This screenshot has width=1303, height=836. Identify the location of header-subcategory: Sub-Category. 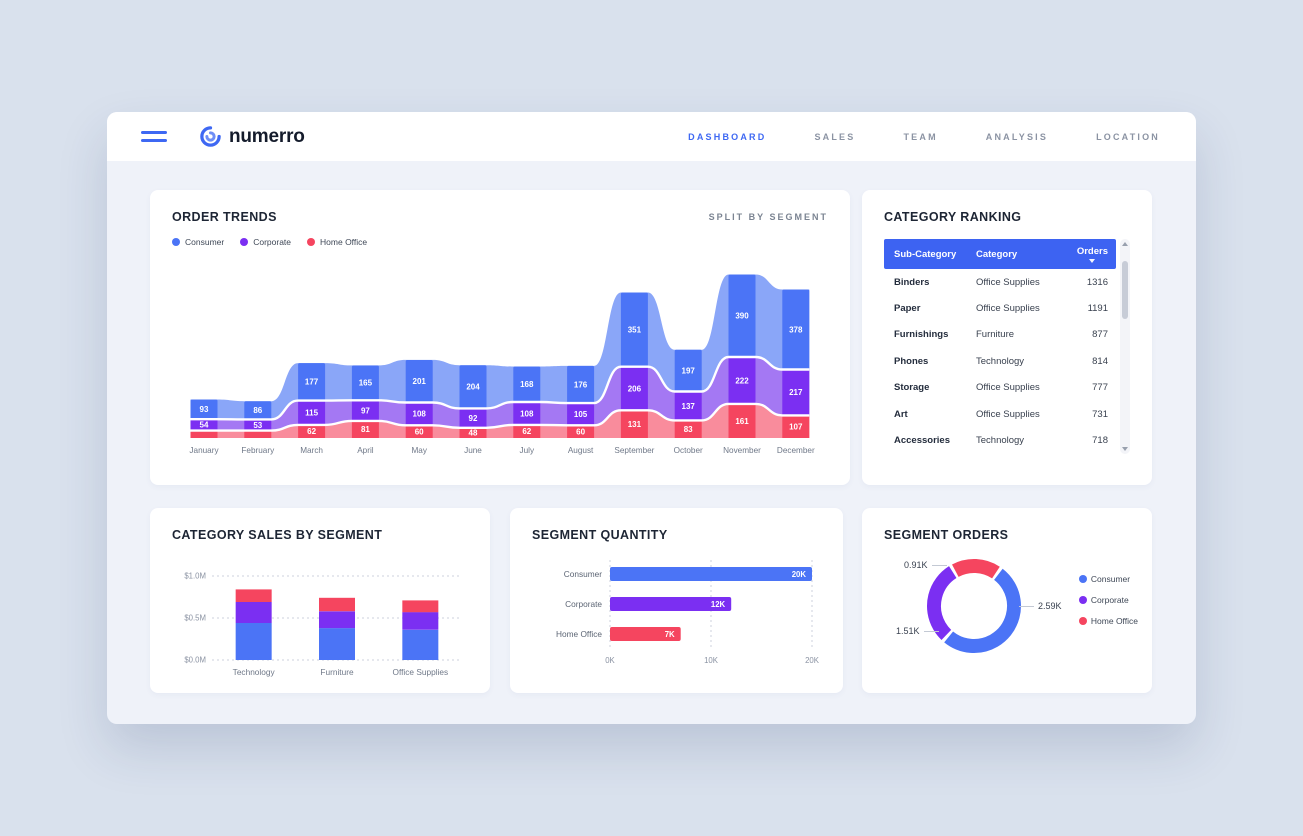
(925, 254).